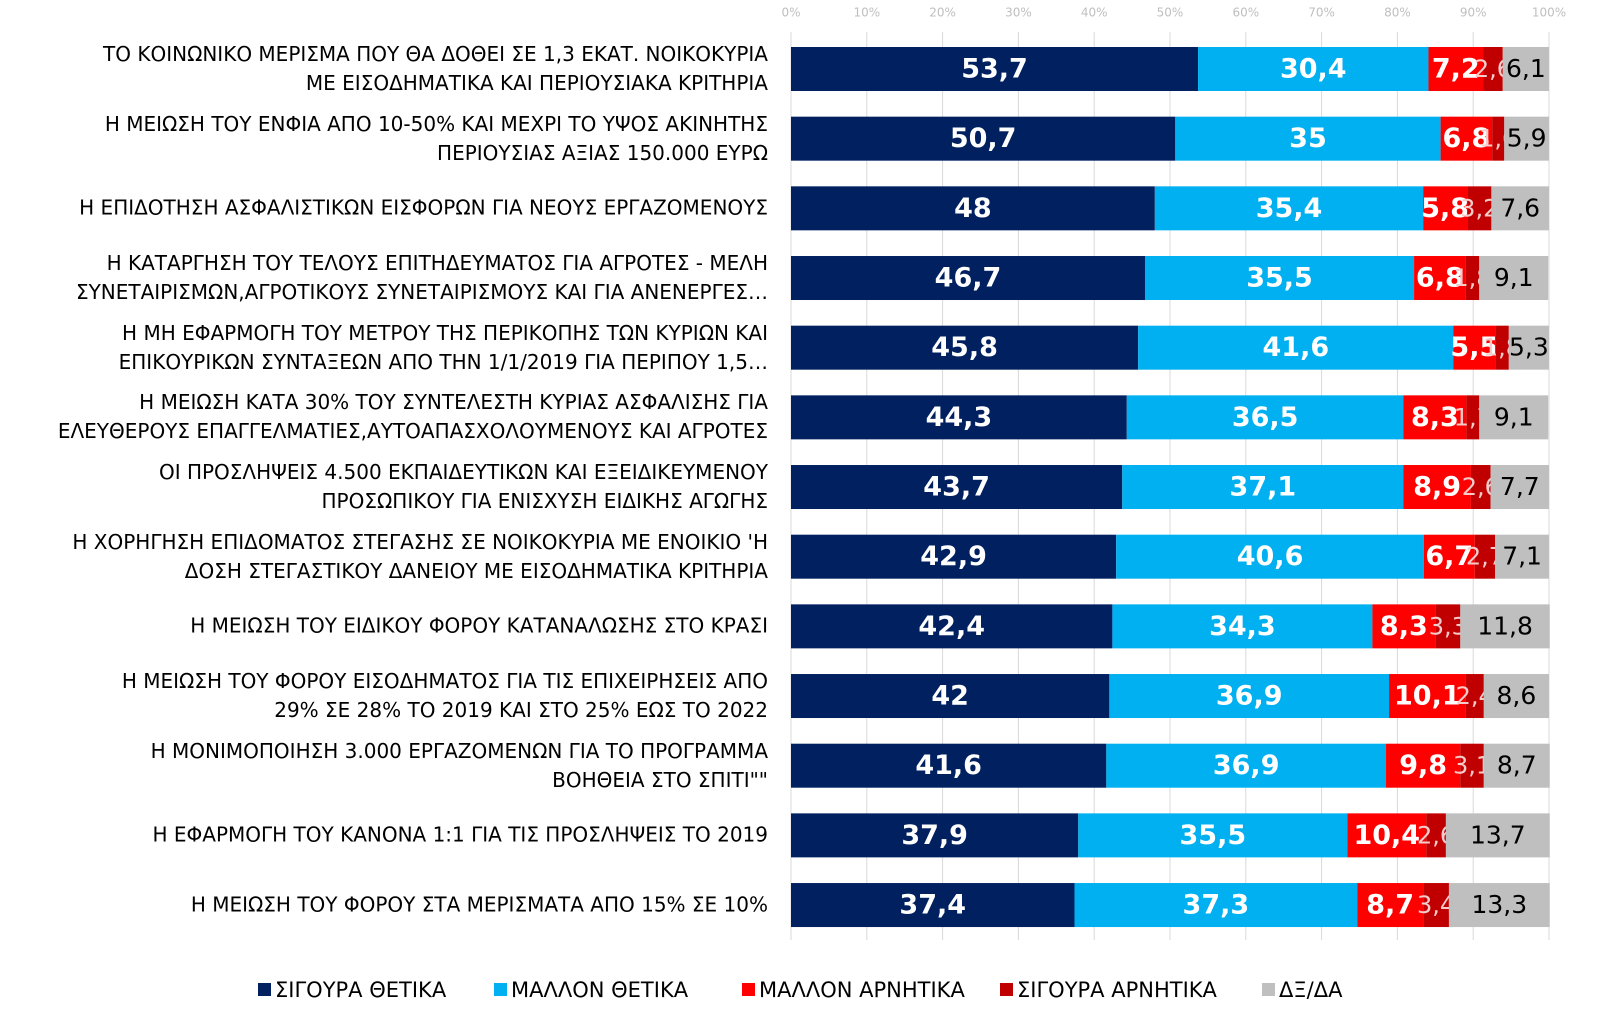  What do you see at coordinates (862, 990) in the screenshot?
I see `legend-label: ΜΑΛΛΟΝ ΑΡΝΗΤΙΚΑ` at bounding box center [862, 990].